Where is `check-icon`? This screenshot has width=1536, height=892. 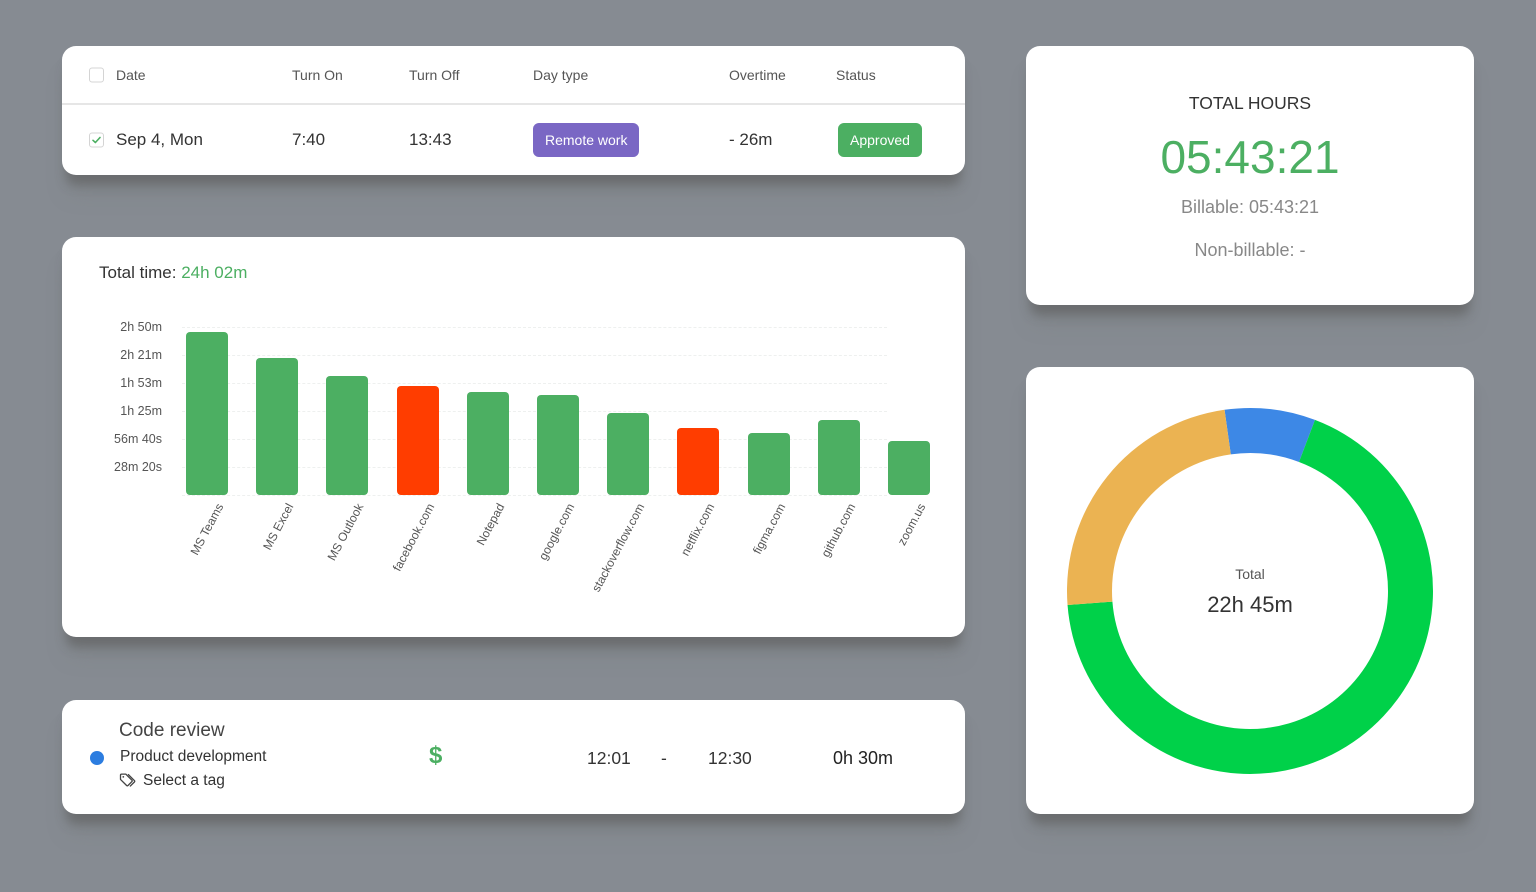 check-icon is located at coordinates (96, 140).